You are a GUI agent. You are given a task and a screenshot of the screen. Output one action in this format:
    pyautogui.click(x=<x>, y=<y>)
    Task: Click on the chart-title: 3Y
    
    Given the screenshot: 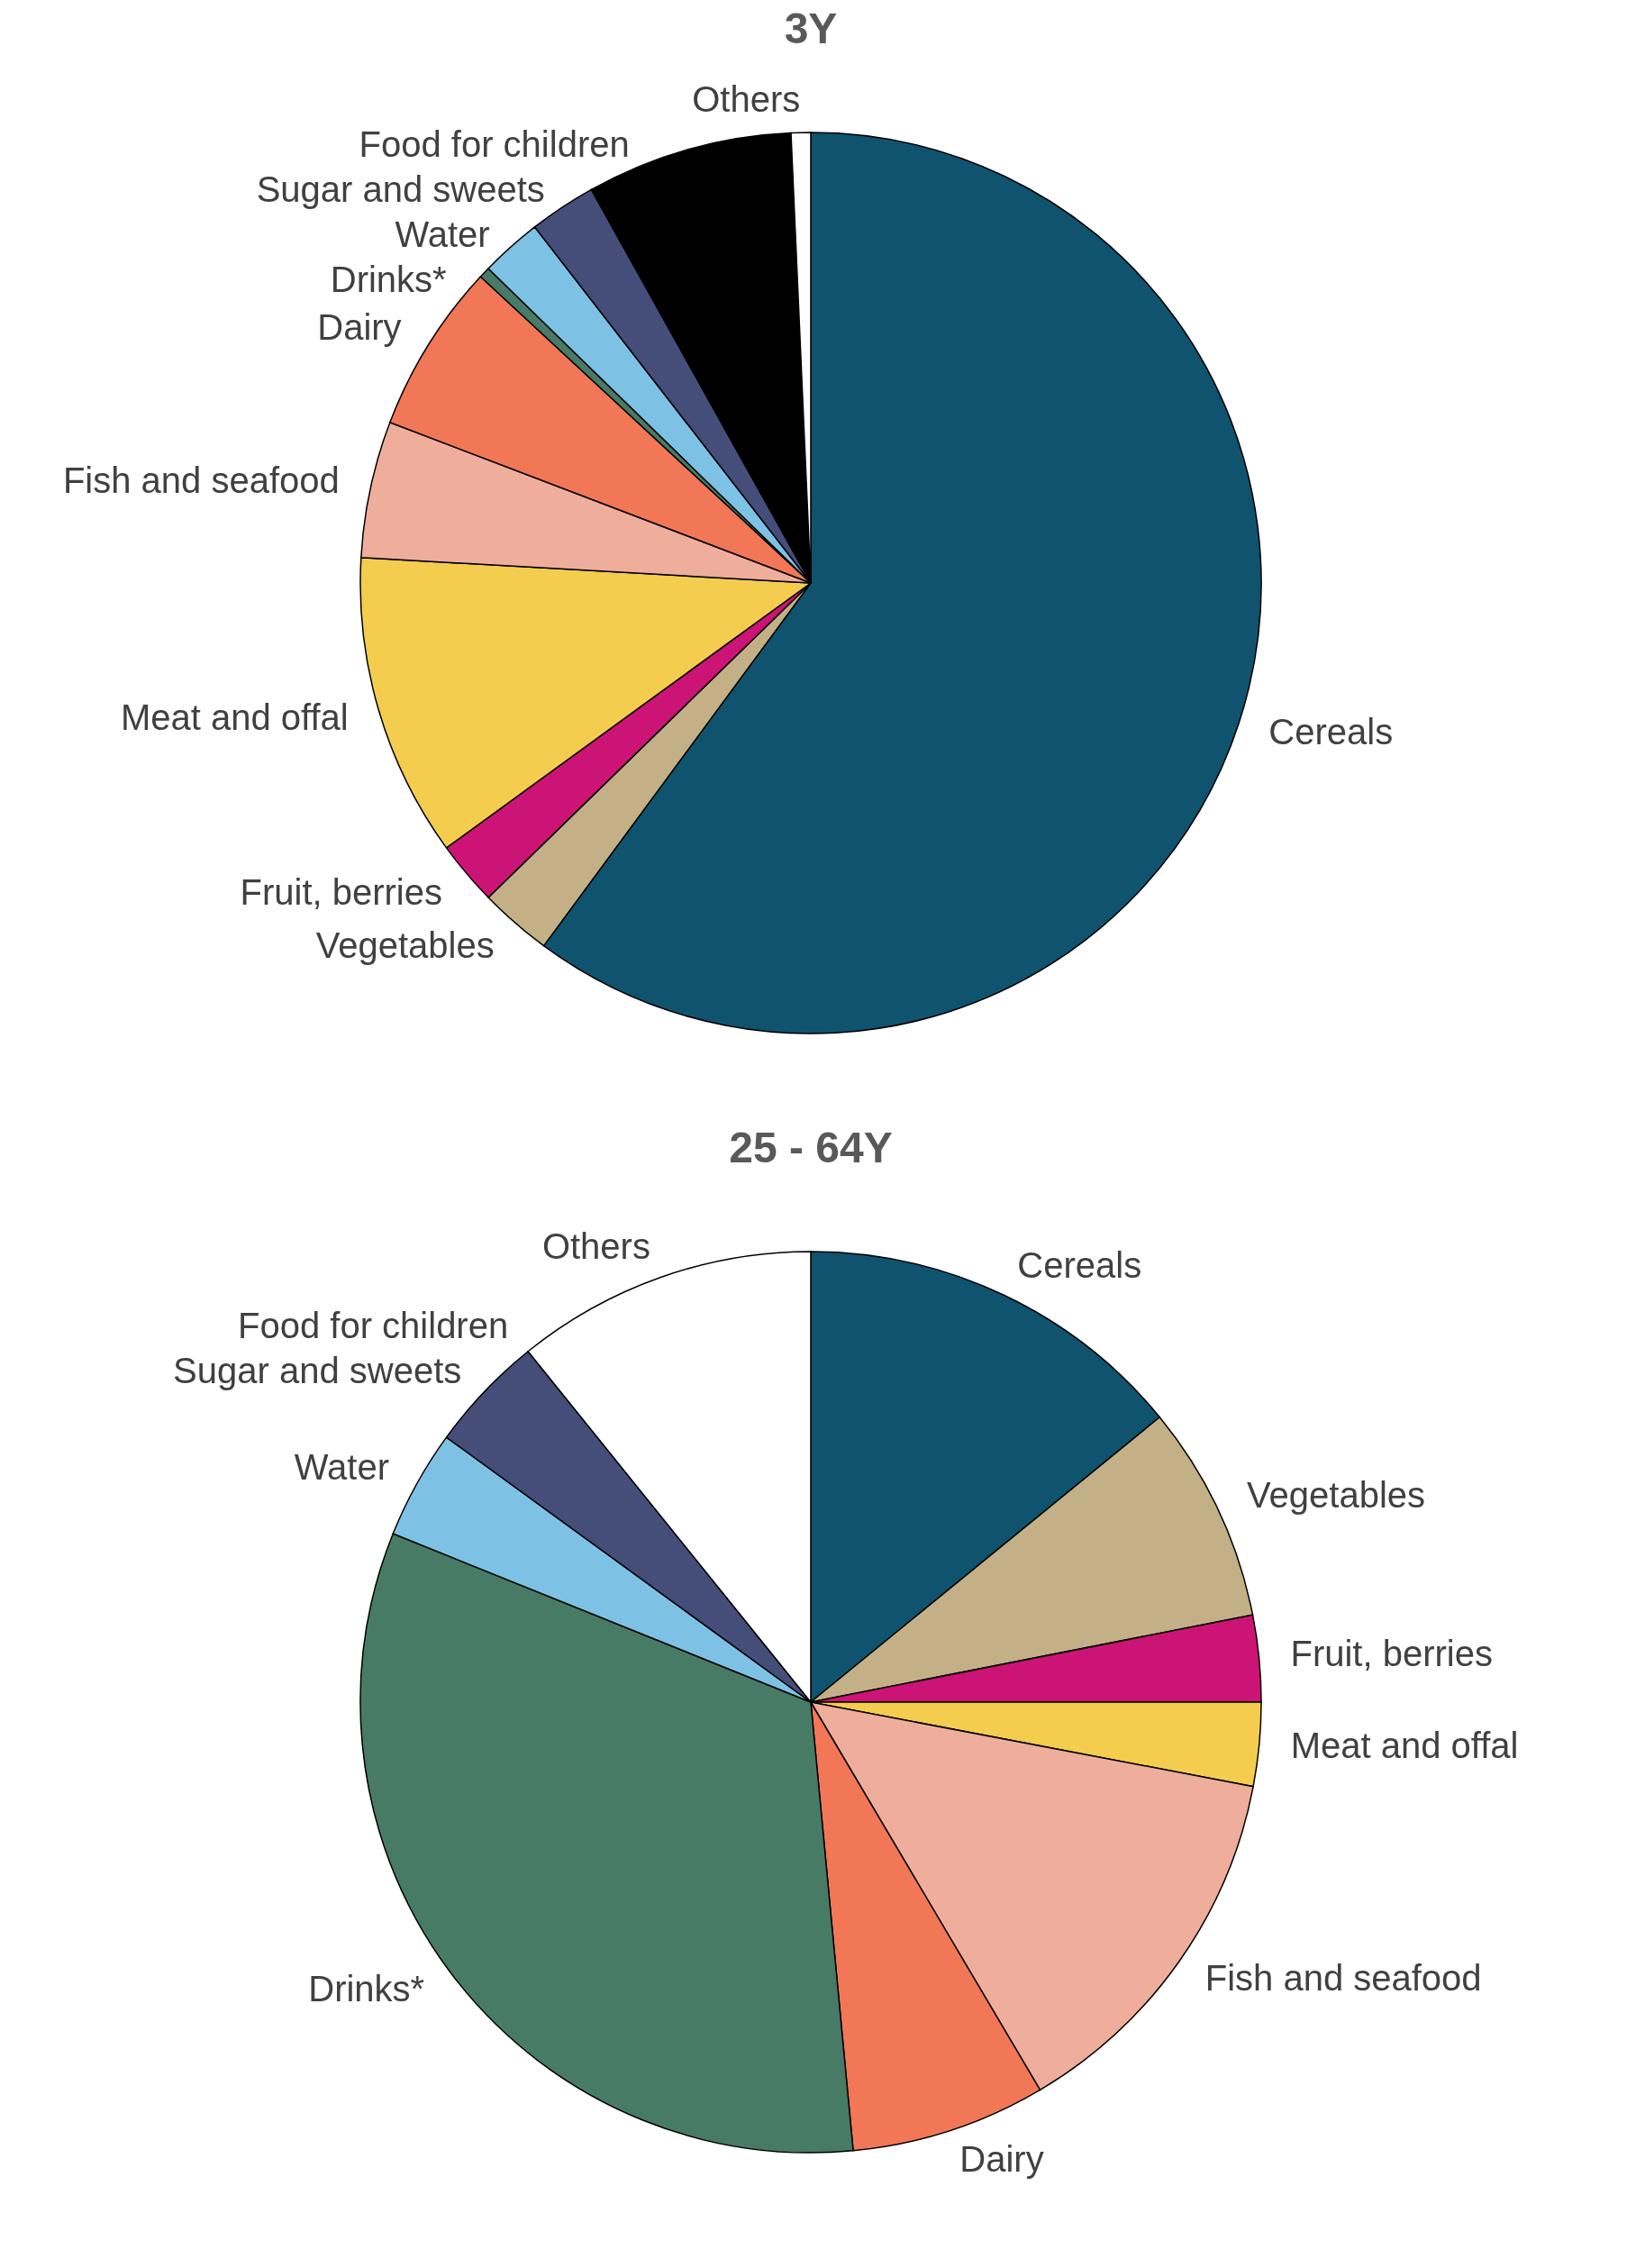 What is the action you would take?
    pyautogui.click(x=811, y=28)
    